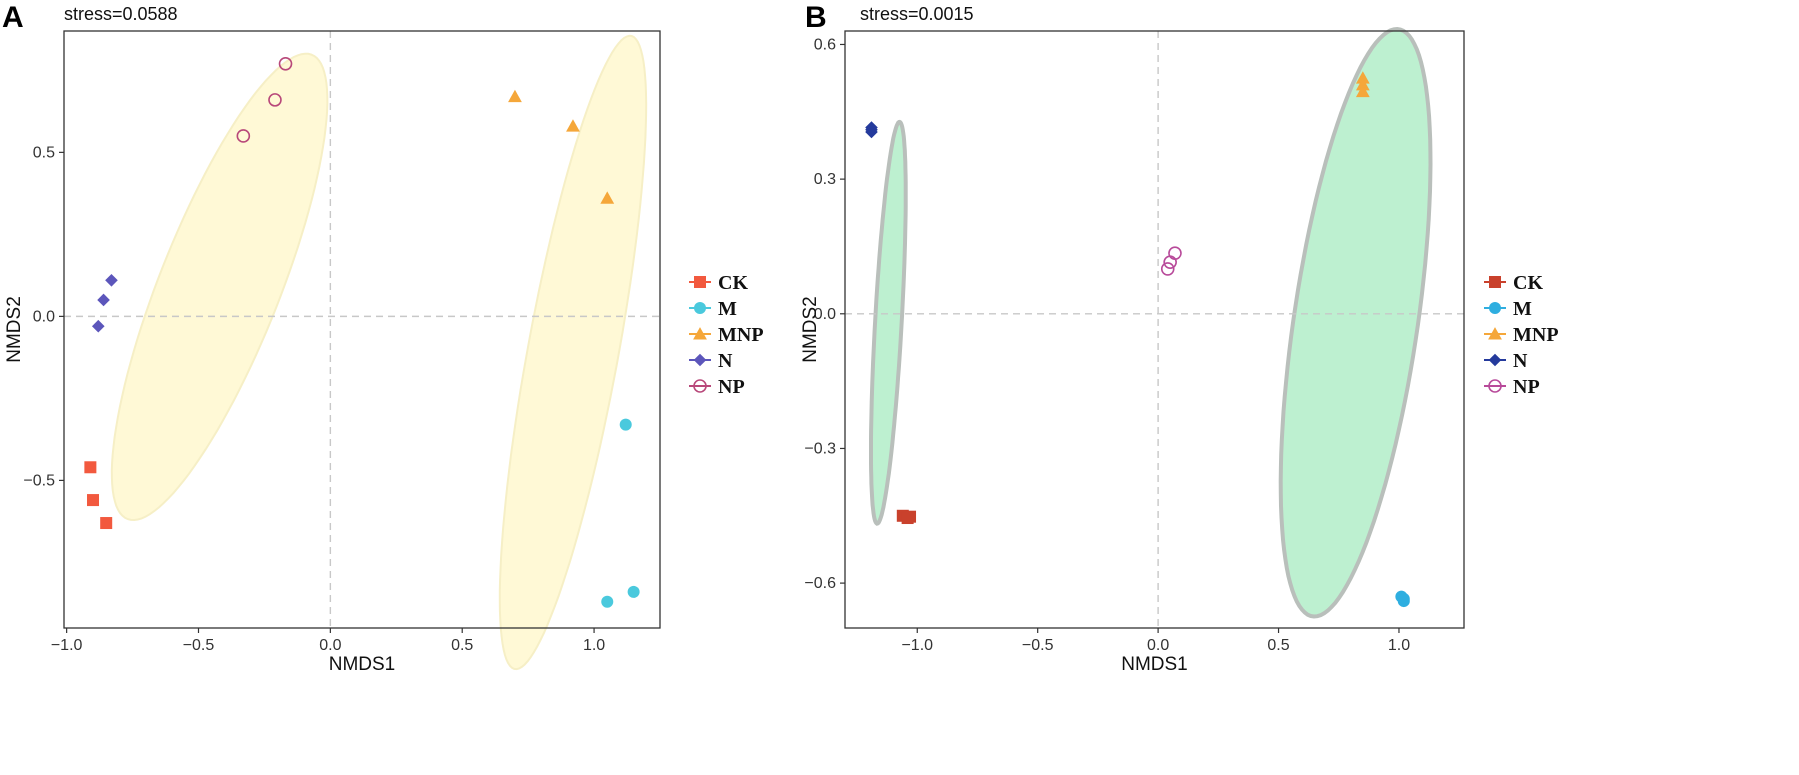  What do you see at coordinates (1536, 335) in the screenshot?
I see `panel-b-legend-label-mnp: MNP` at bounding box center [1536, 335].